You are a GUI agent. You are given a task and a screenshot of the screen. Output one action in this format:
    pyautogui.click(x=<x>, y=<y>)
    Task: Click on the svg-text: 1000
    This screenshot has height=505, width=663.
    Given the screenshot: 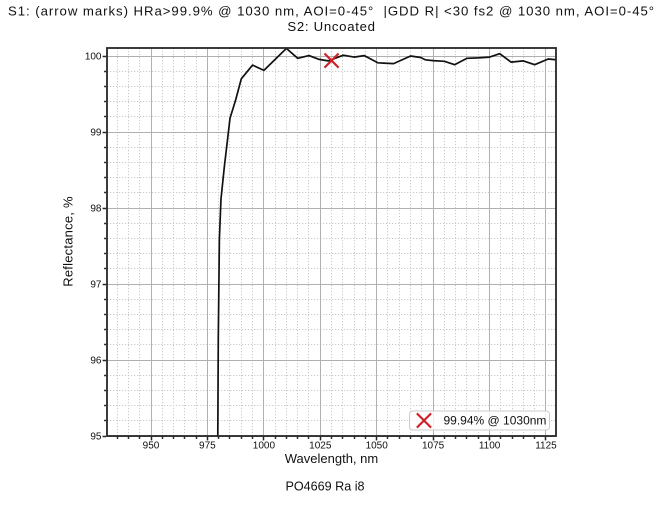 What is the action you would take?
    pyautogui.click(x=264, y=446)
    